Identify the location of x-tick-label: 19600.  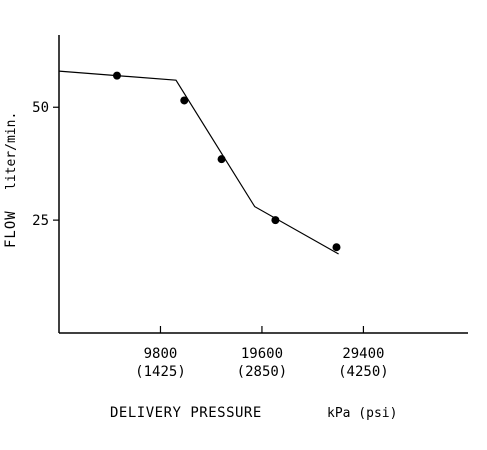
(262, 354).